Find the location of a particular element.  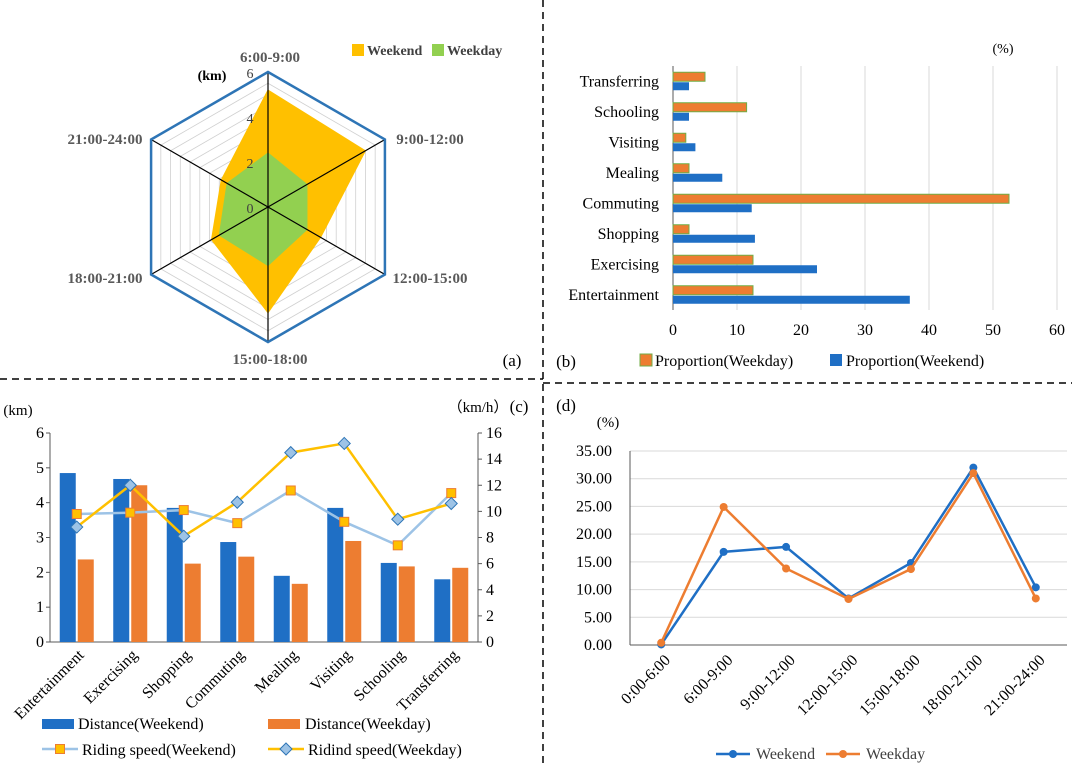

category-label: 0:00-6:00 is located at coordinates (646, 680).